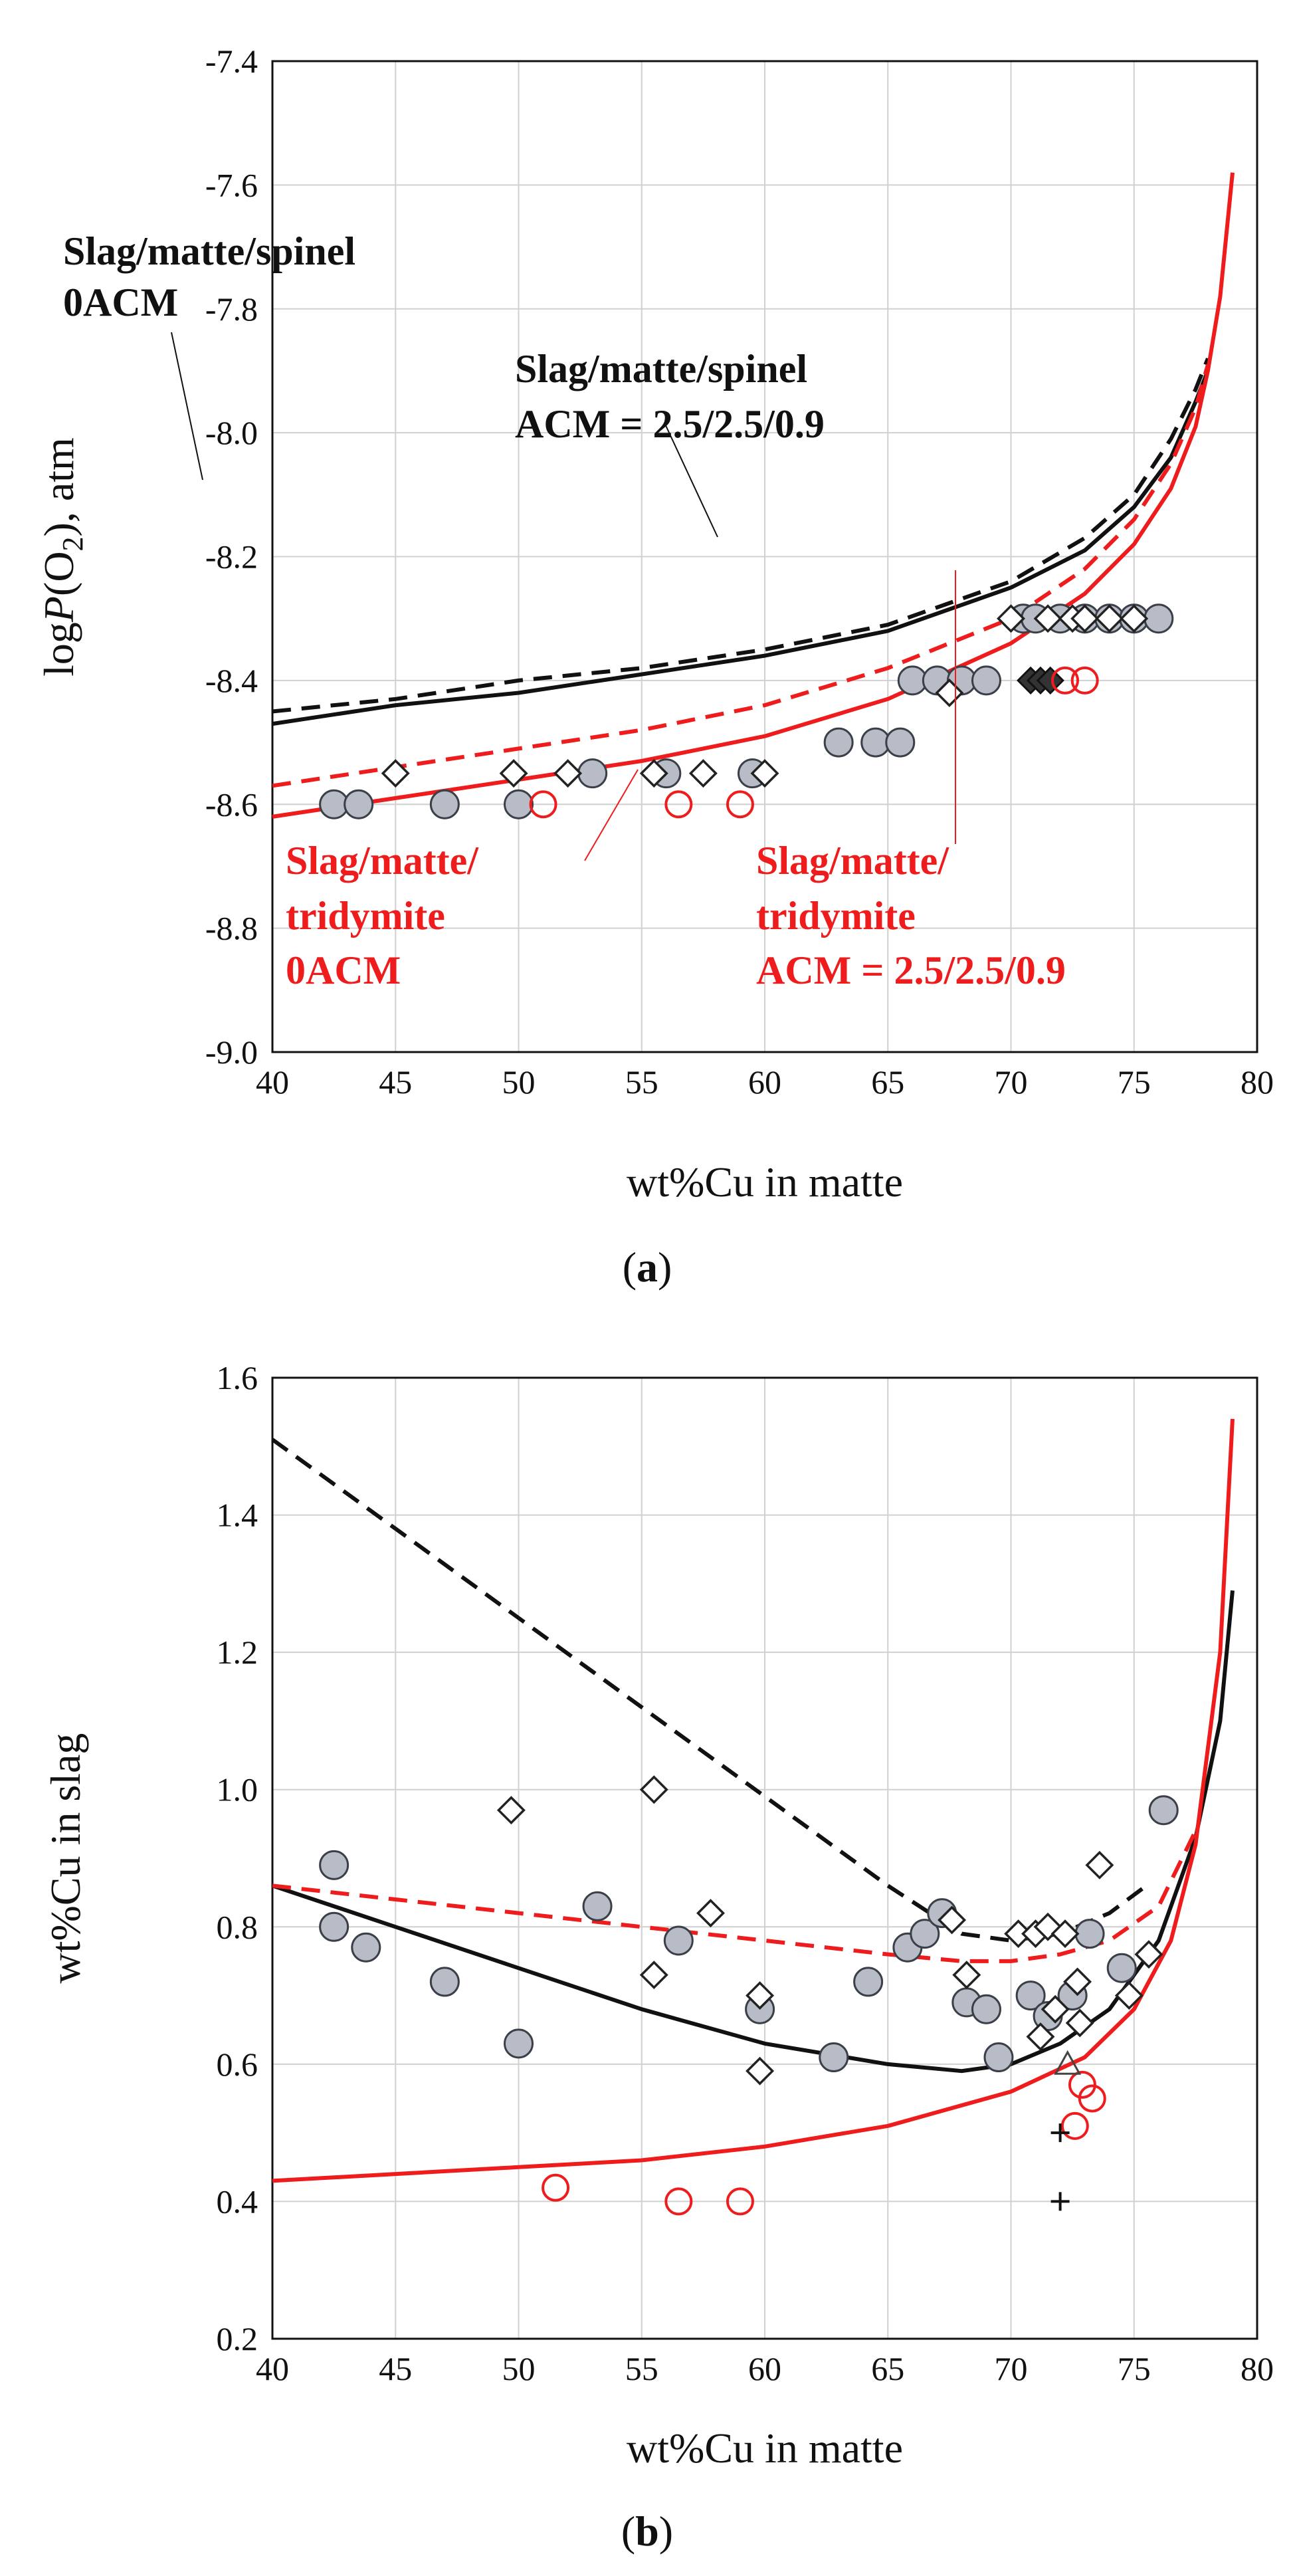  I want to click on chart-a-y-label-mid: (O, so click(58, 573).